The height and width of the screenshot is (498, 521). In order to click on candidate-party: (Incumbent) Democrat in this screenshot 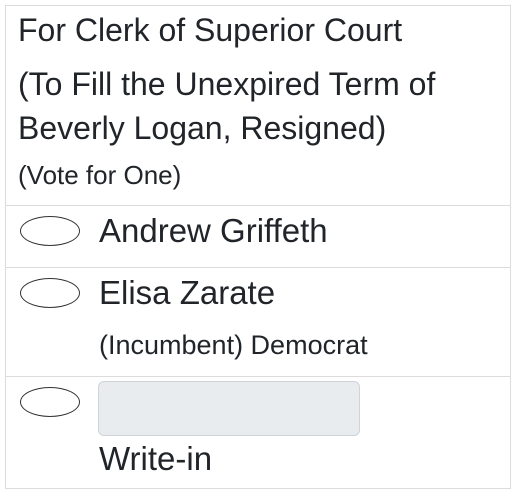, I will do `click(233, 345)`.